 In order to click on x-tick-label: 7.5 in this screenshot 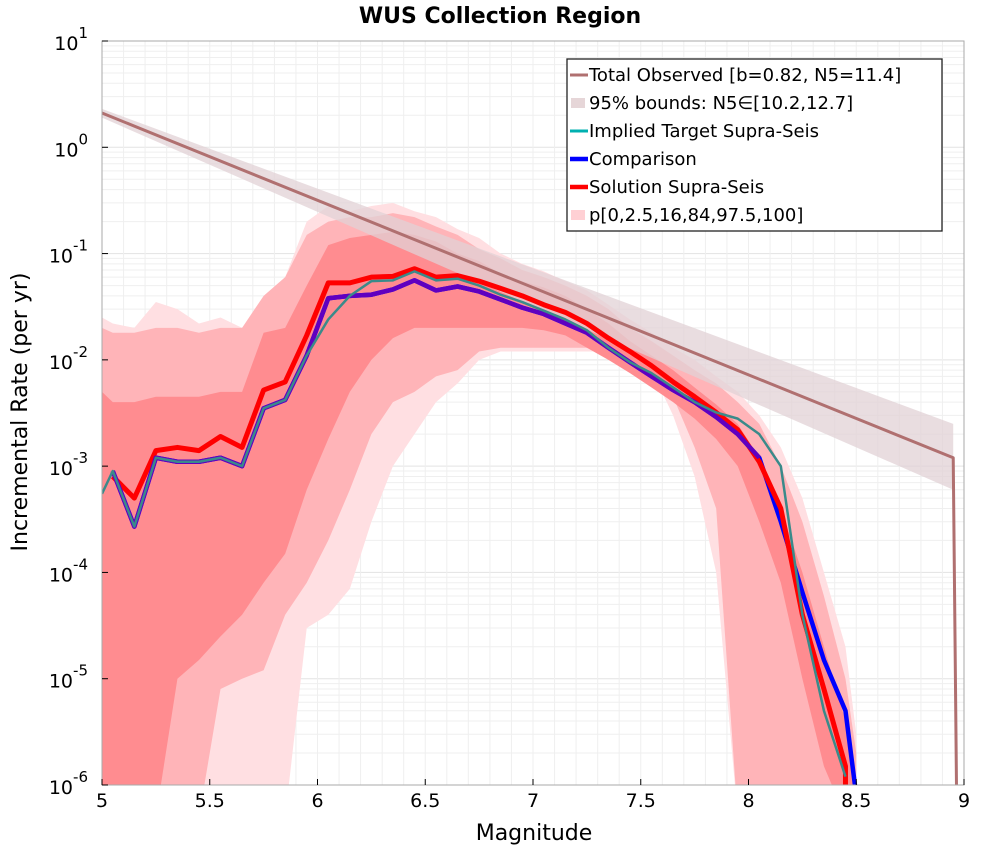, I will do `click(641, 801)`.